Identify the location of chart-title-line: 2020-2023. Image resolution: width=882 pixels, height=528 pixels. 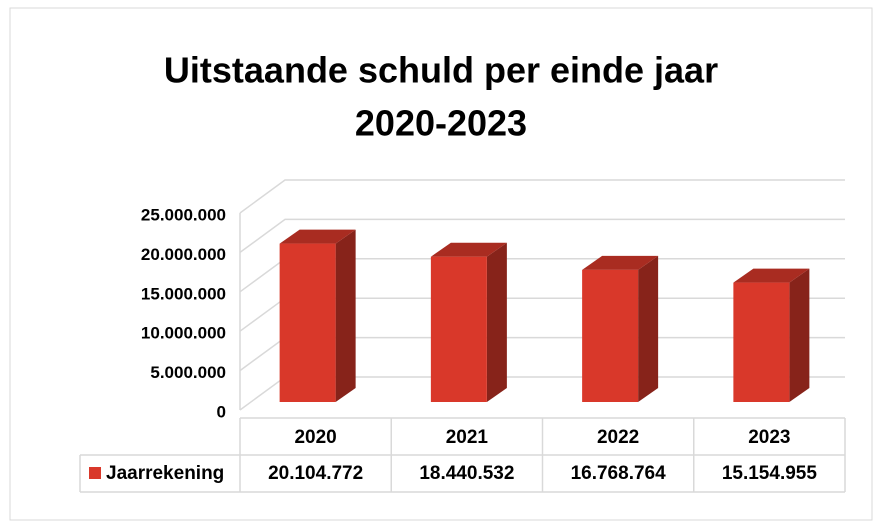
(441, 123).